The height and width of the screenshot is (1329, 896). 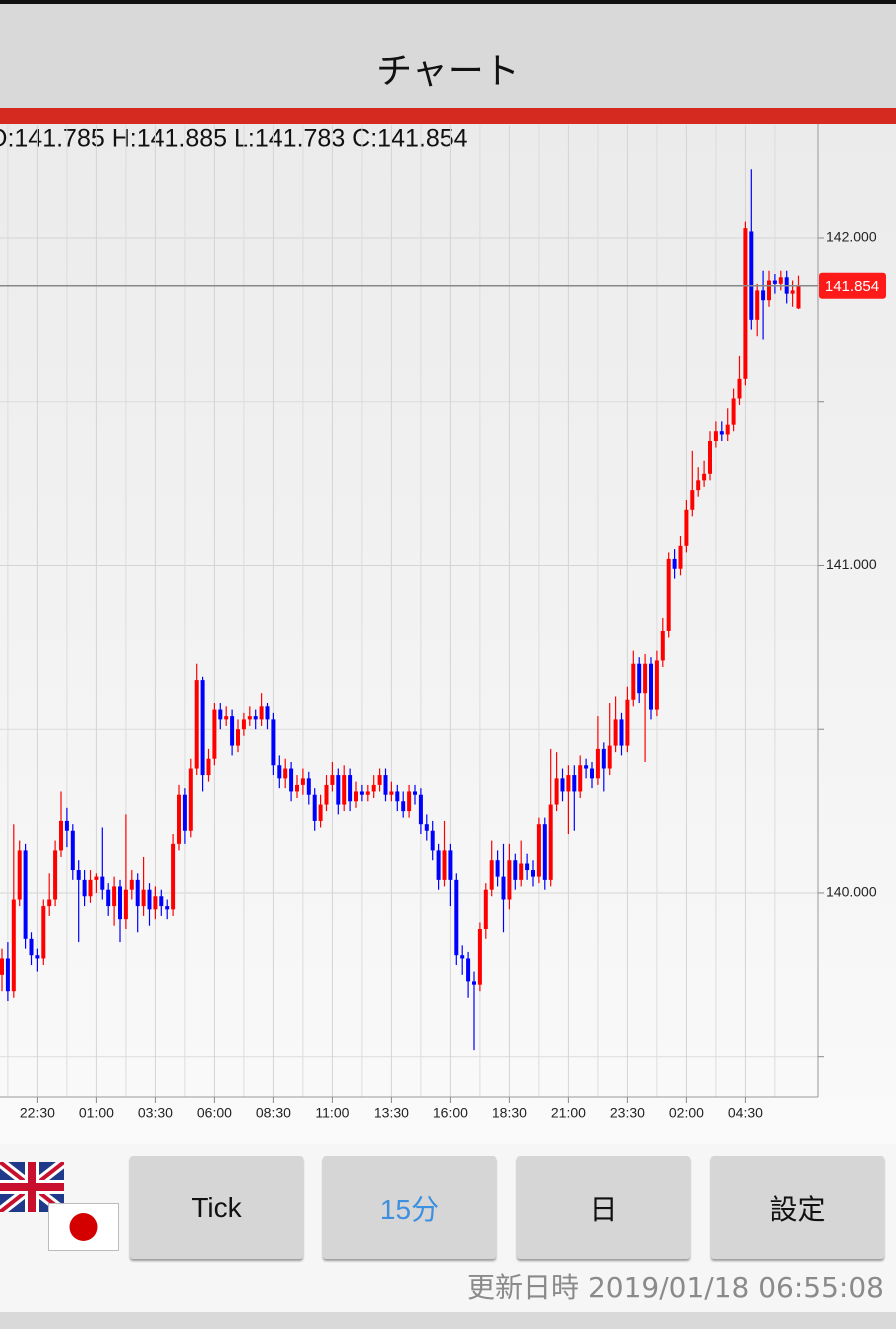 I want to click on last-price-label: 141.854, so click(x=852, y=286).